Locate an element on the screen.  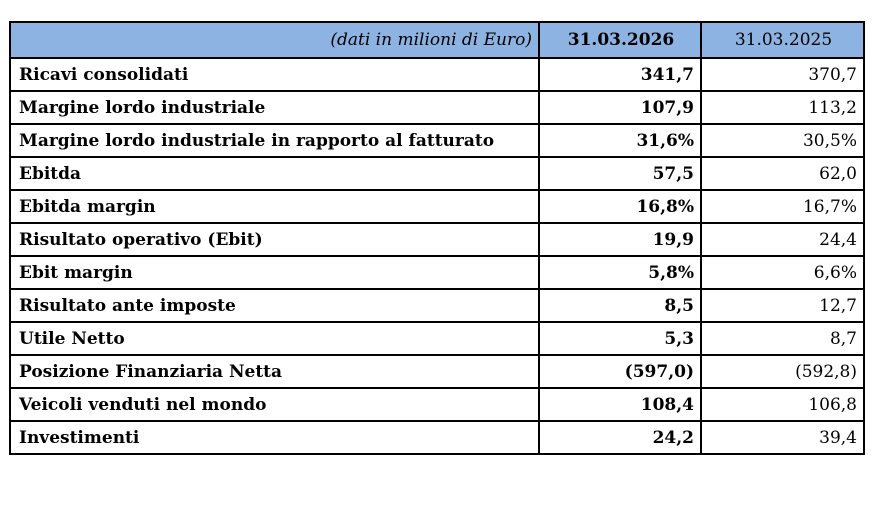
value-current: 24,2 is located at coordinates (620, 437).